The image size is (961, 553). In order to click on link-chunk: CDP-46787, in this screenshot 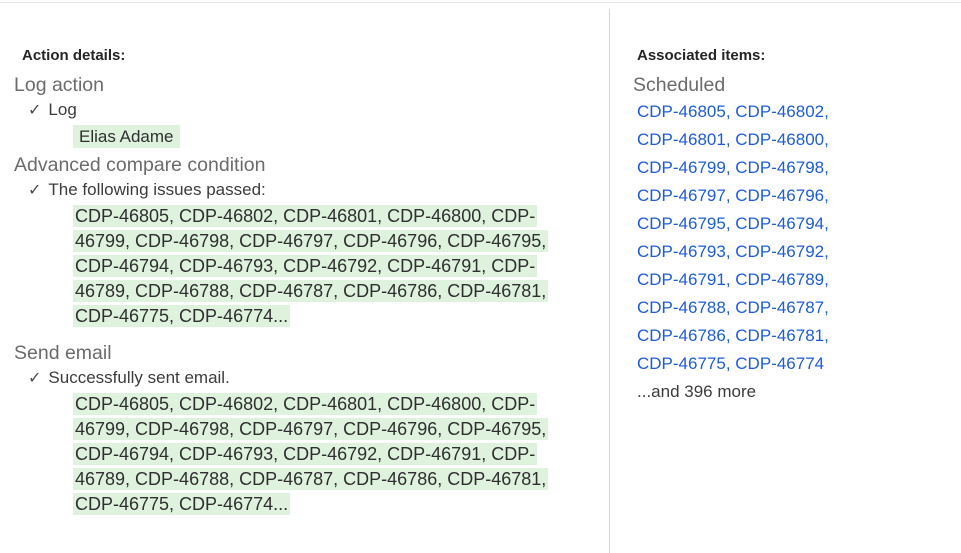, I will do `click(784, 308)`.